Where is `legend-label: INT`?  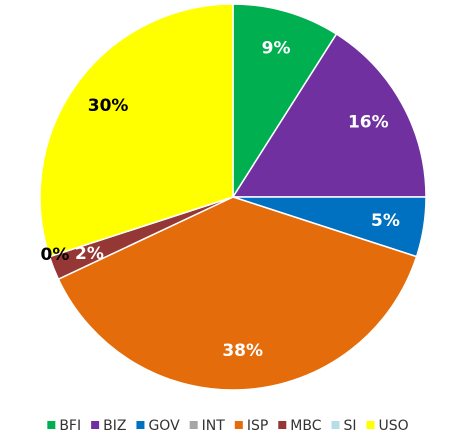
legend-label: INT is located at coordinates (214, 426).